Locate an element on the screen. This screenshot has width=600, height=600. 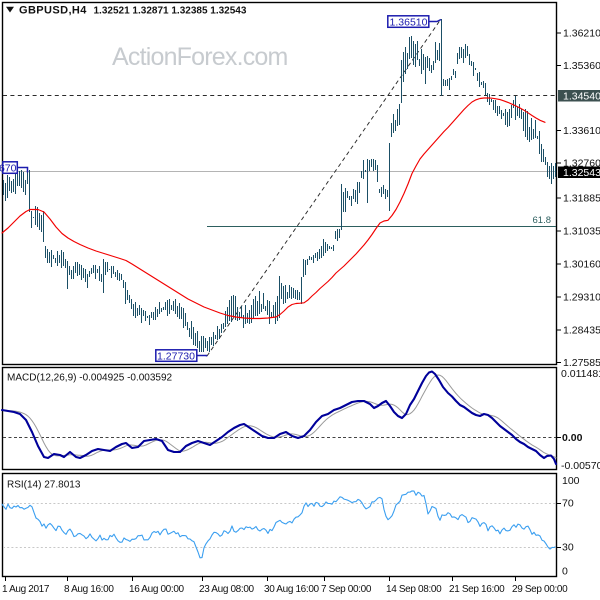
svg-text: 1.30160 is located at coordinates (581, 265).